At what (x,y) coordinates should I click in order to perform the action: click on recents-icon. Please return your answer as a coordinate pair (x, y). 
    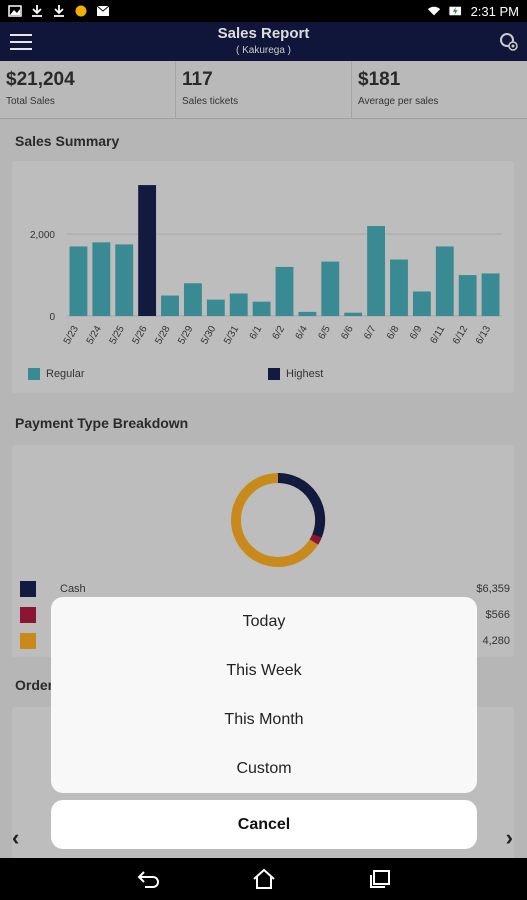
    Looking at the image, I should click on (380, 879).